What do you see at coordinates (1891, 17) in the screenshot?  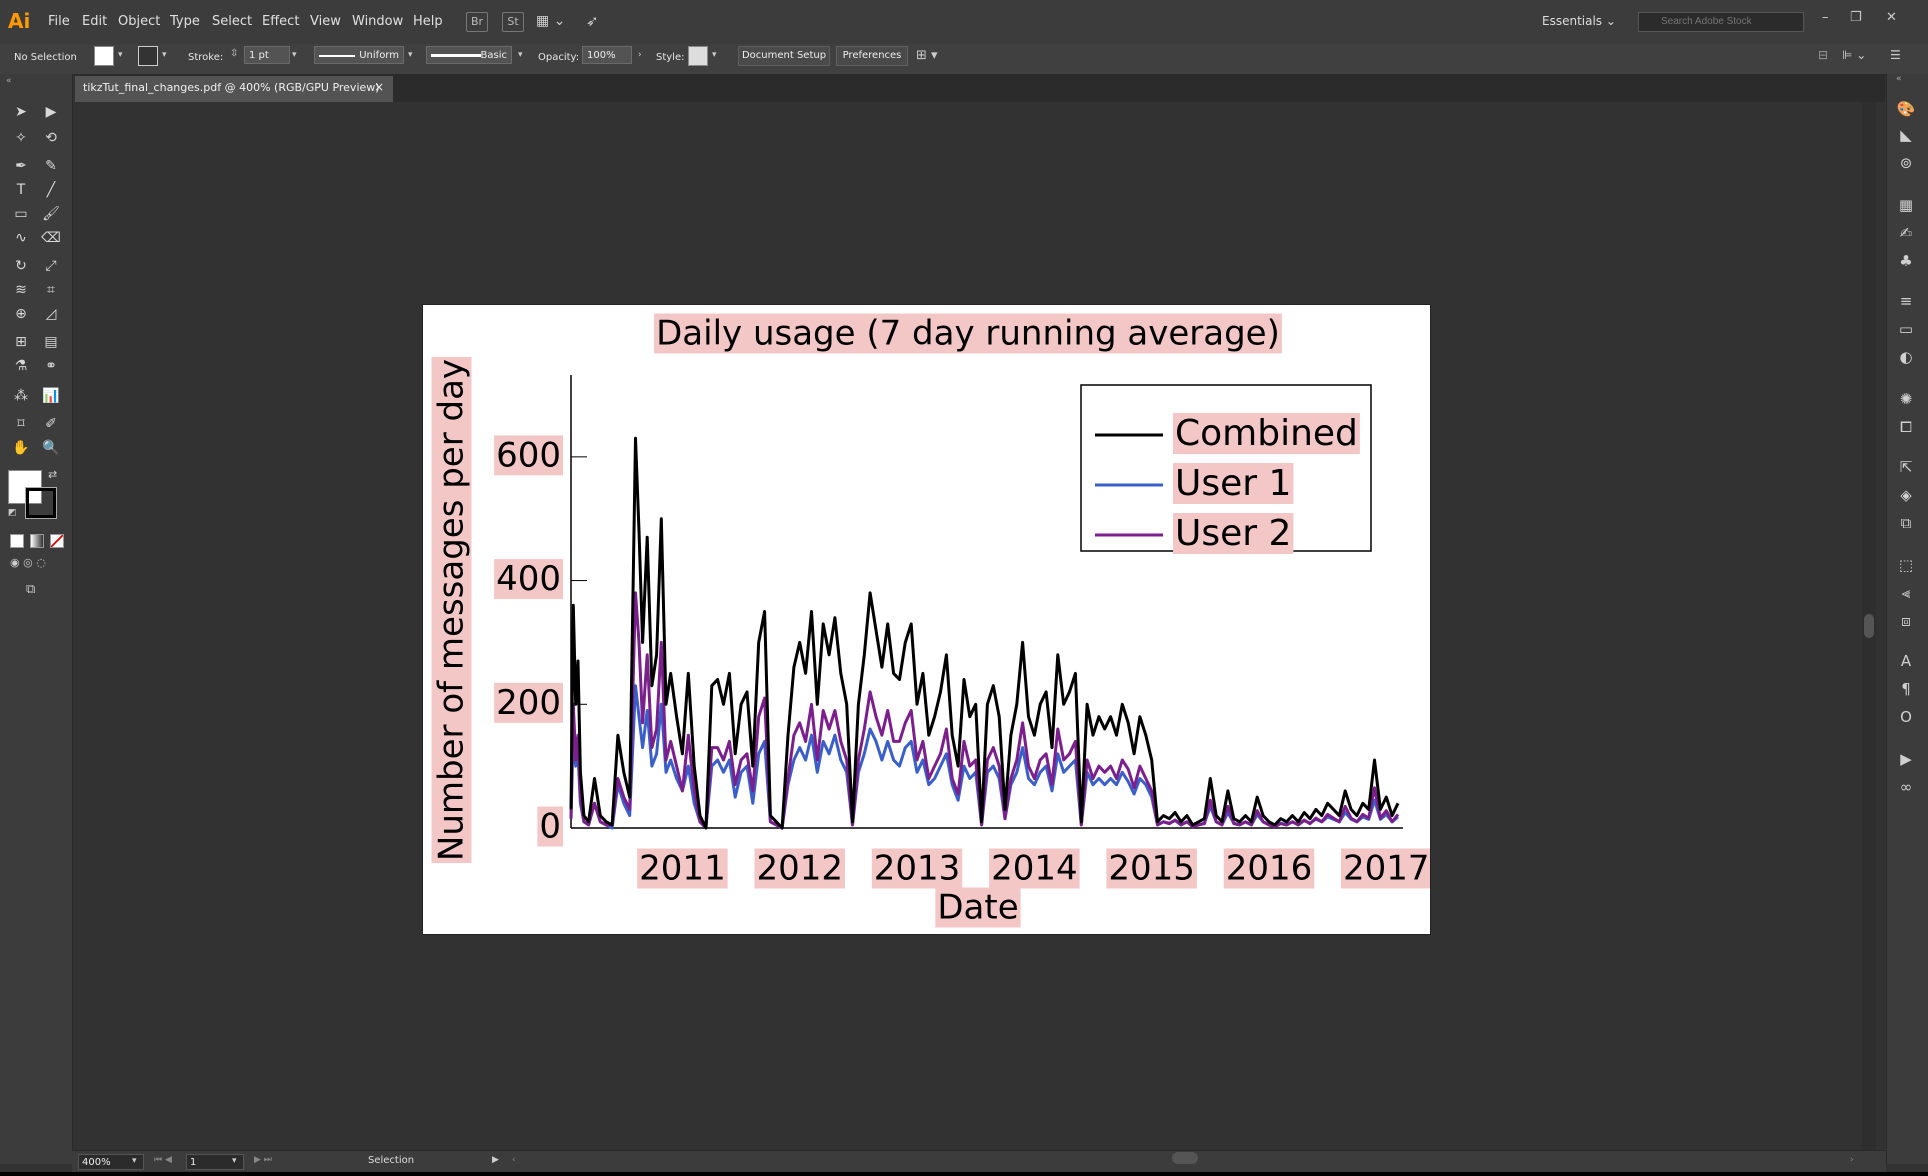 I see `close-window-icon: ✕` at bounding box center [1891, 17].